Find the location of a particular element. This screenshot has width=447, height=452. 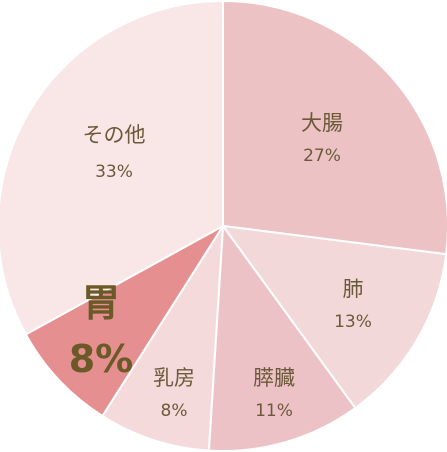

slice-label-3: 乳房 is located at coordinates (174, 378).